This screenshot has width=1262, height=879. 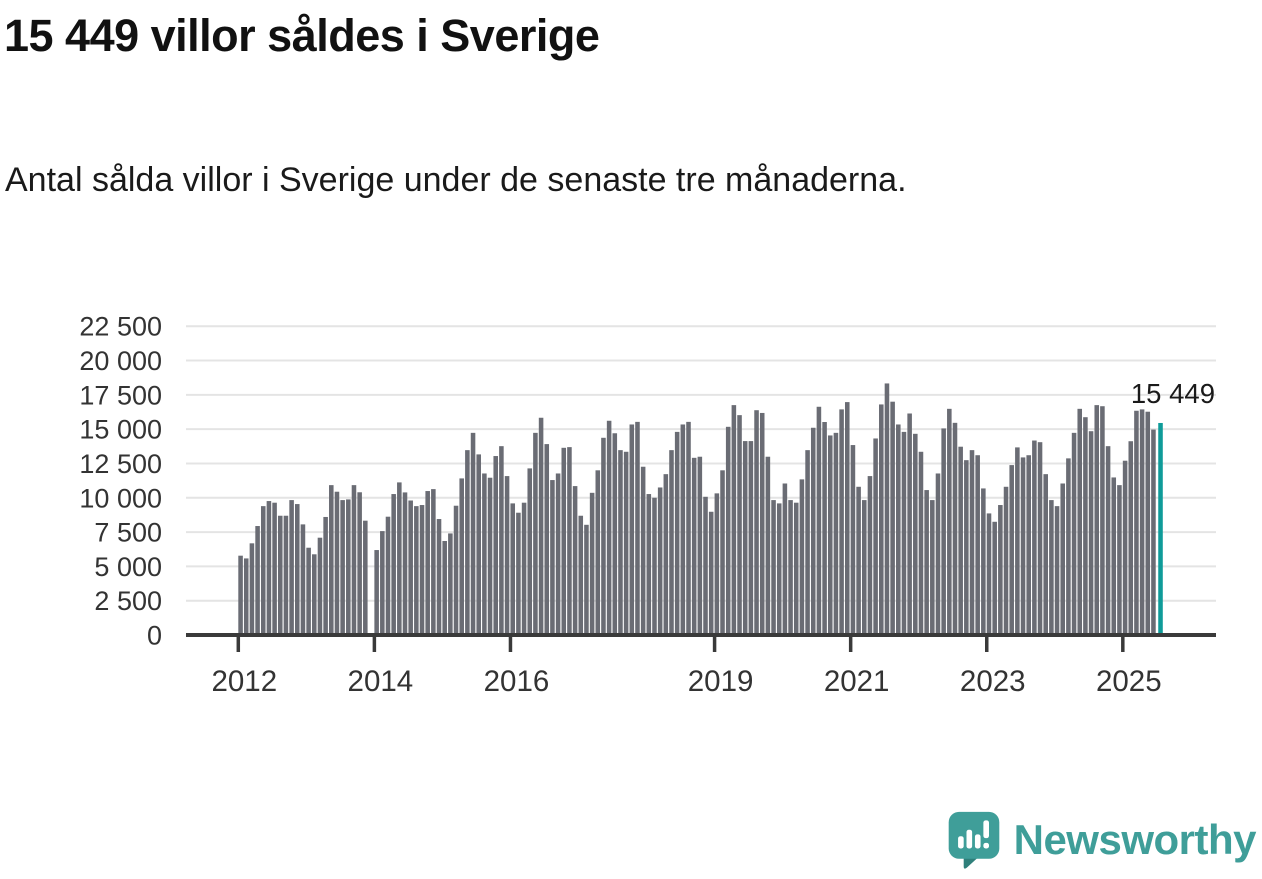 What do you see at coordinates (857, 681) in the screenshot?
I see `x-tick-label: 2021` at bounding box center [857, 681].